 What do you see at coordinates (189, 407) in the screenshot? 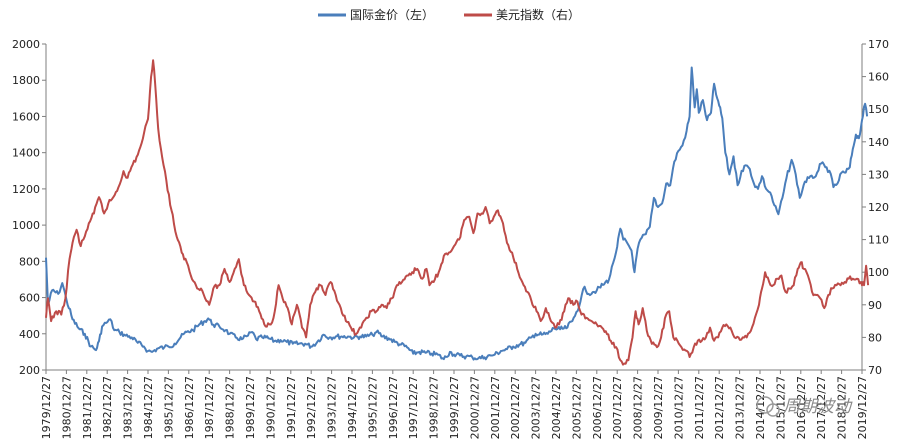
I see `x-tick-label: 1986/12/27` at bounding box center [189, 407].